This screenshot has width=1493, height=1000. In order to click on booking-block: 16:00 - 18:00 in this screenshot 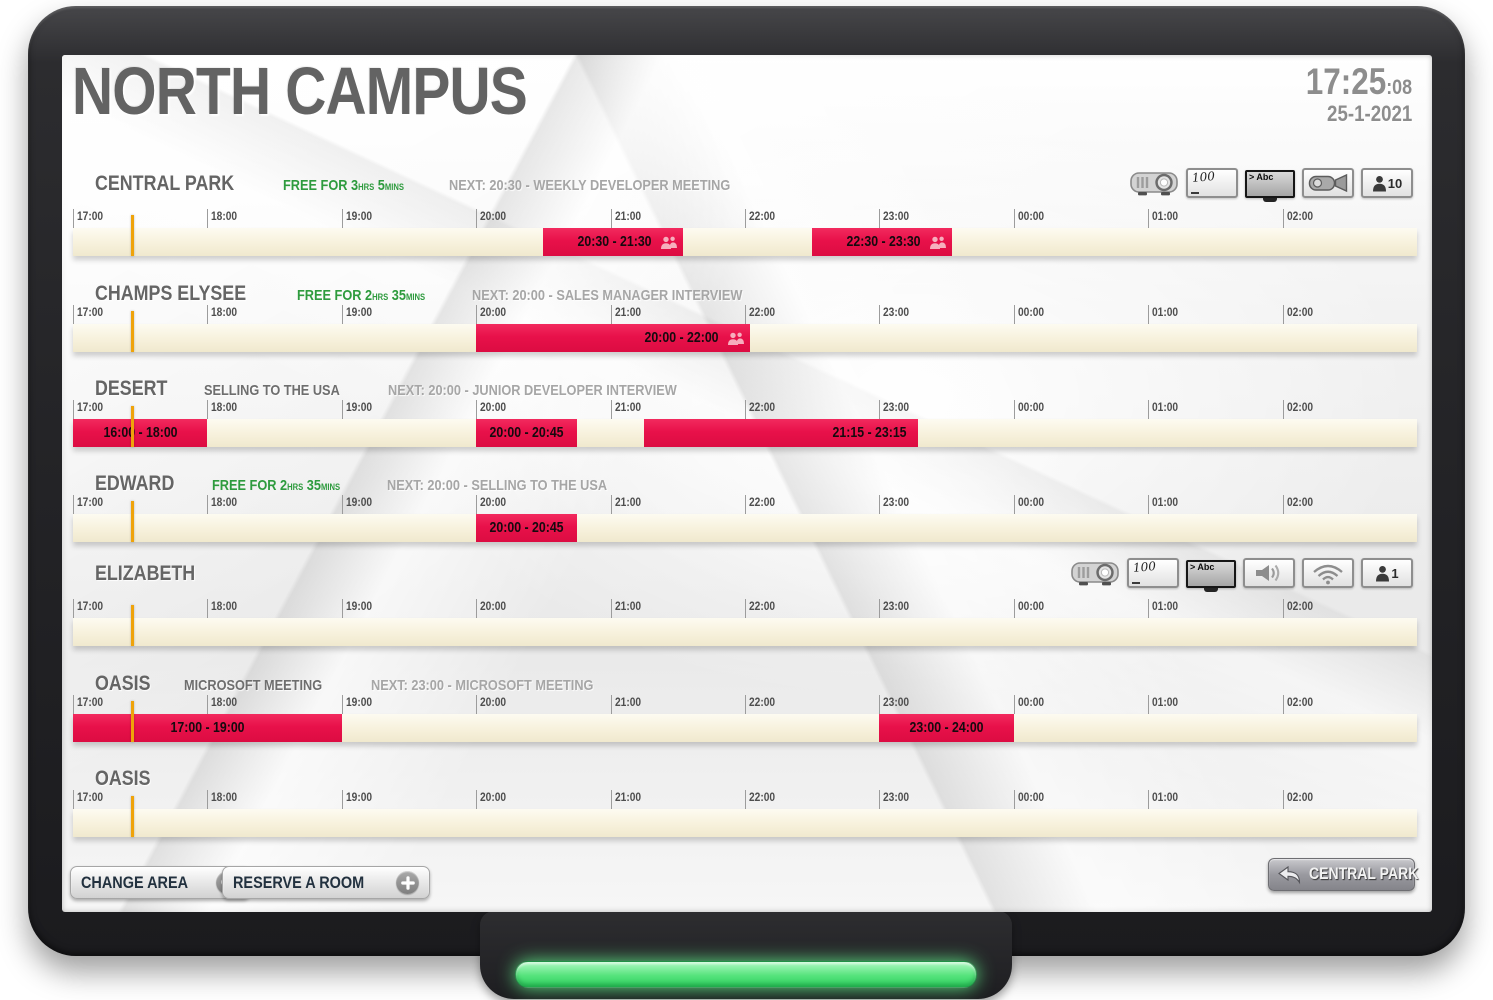, I will do `click(140, 433)`.